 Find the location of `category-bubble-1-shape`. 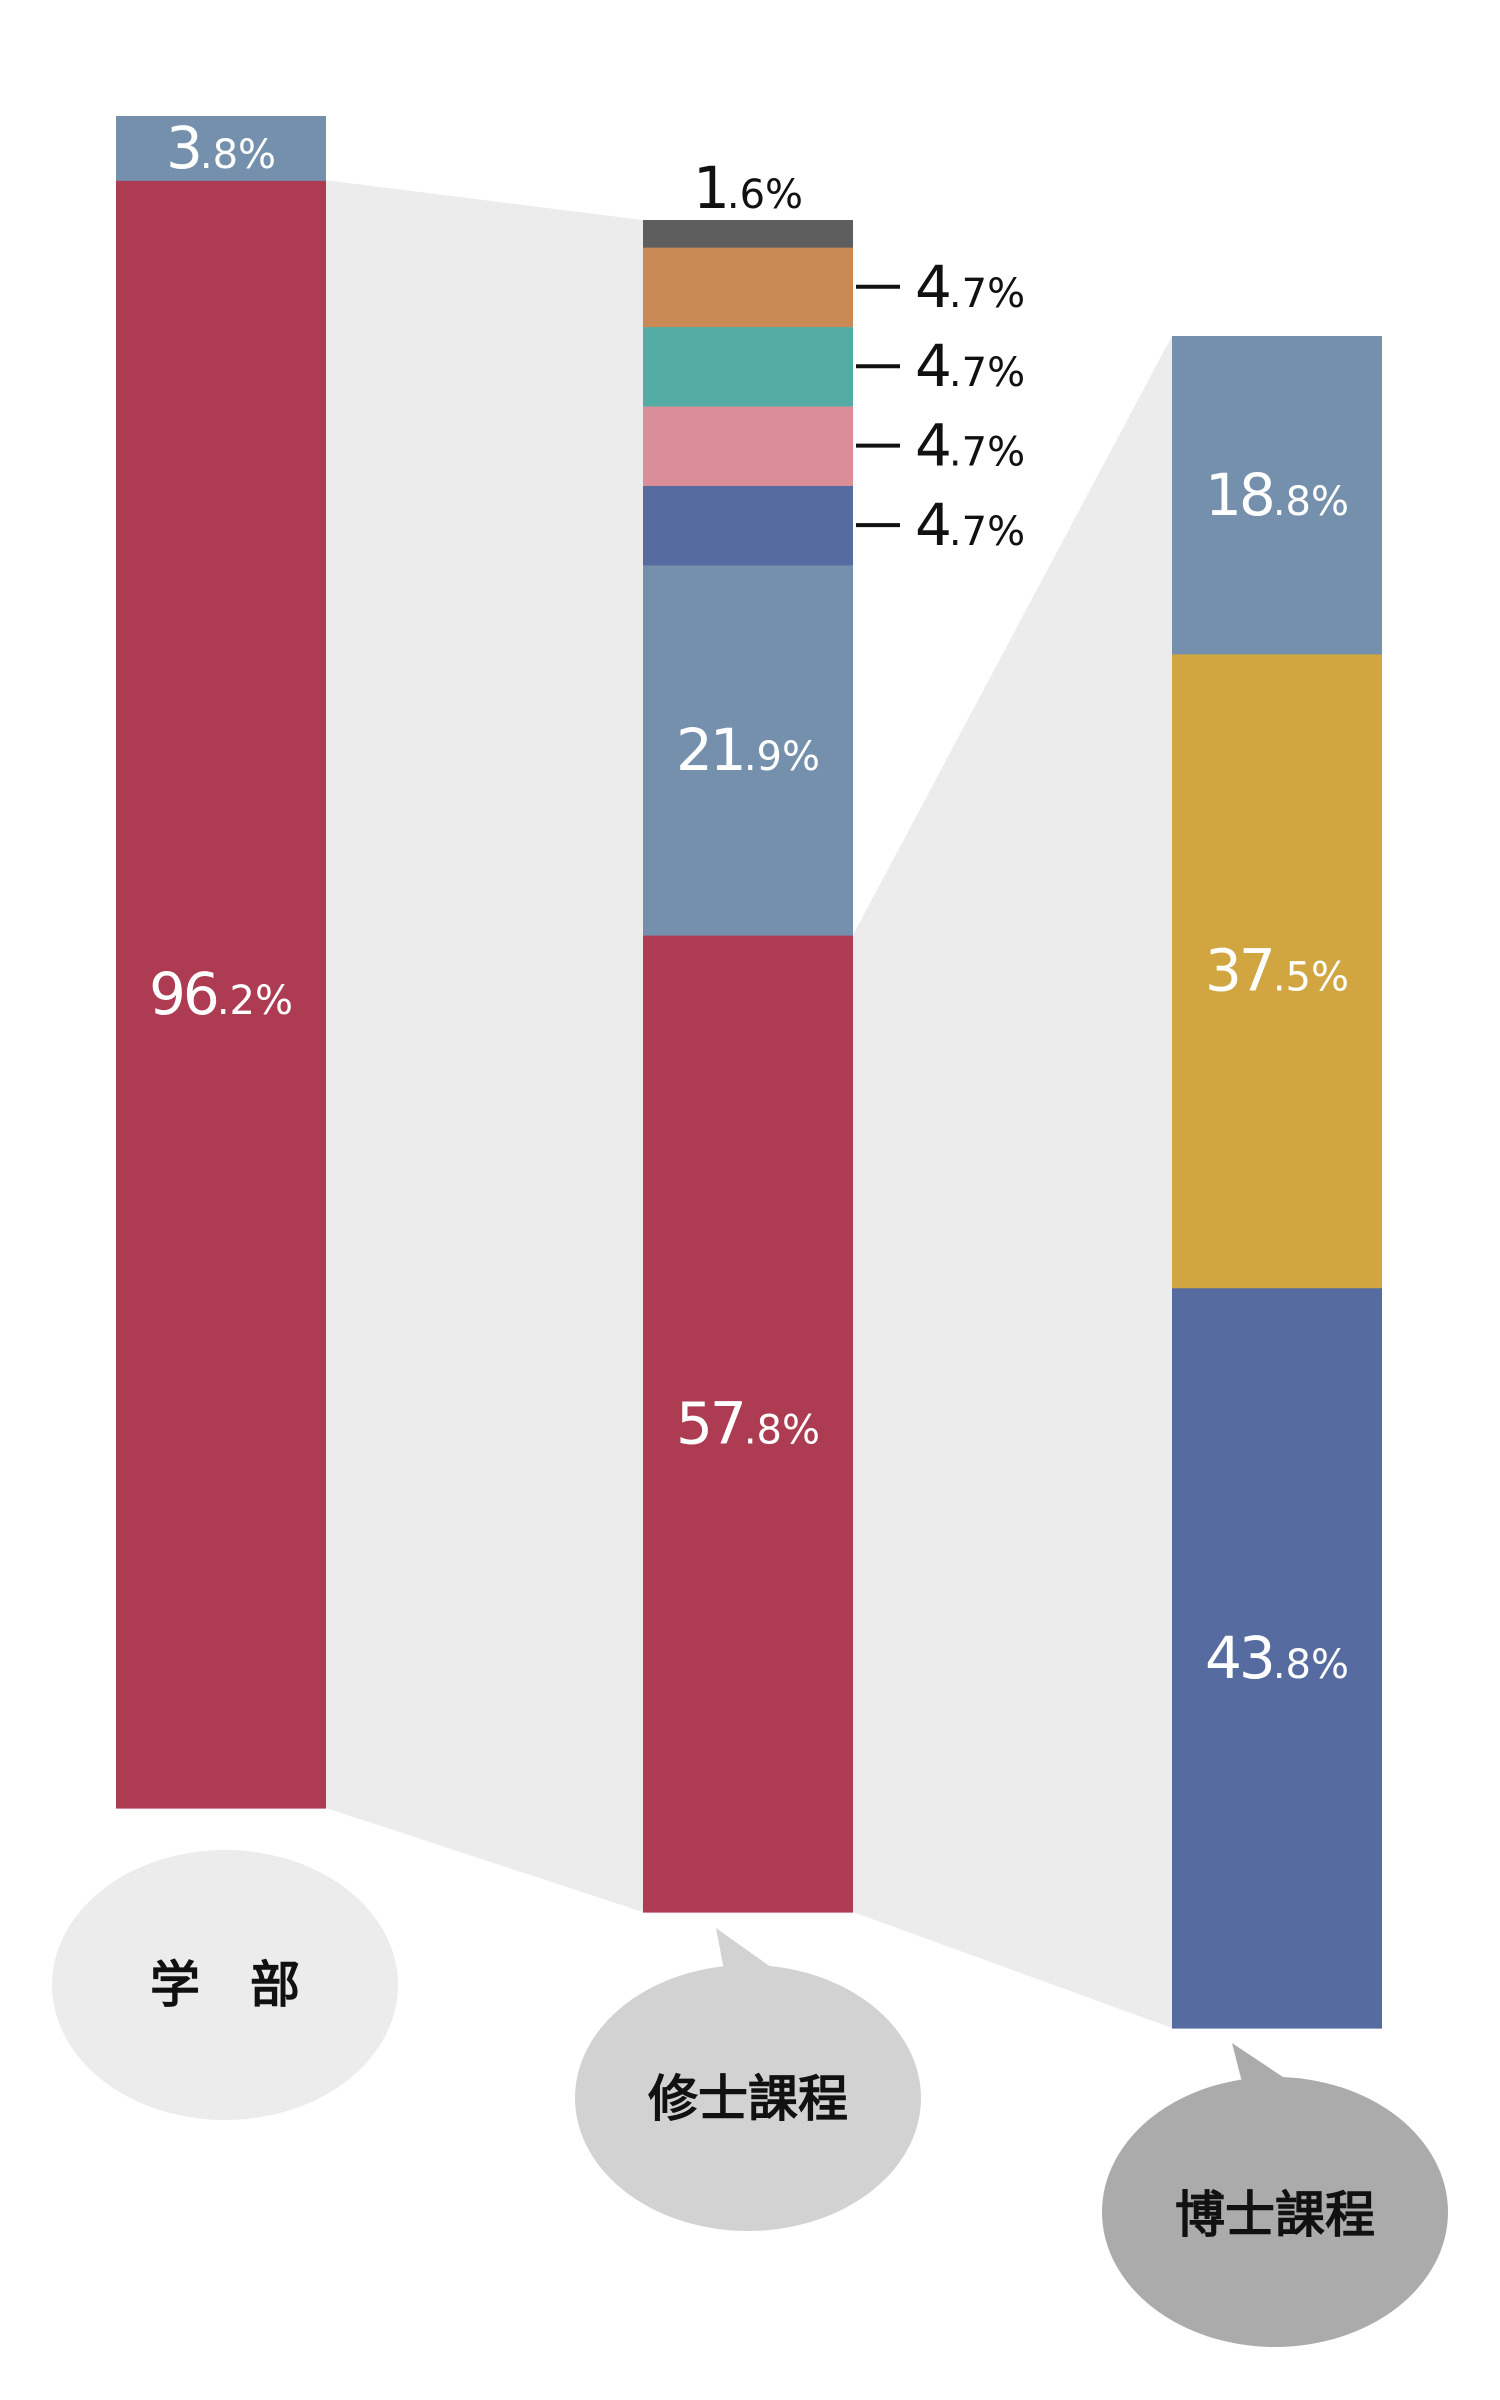

category-bubble-1-shape is located at coordinates (225, 1985).